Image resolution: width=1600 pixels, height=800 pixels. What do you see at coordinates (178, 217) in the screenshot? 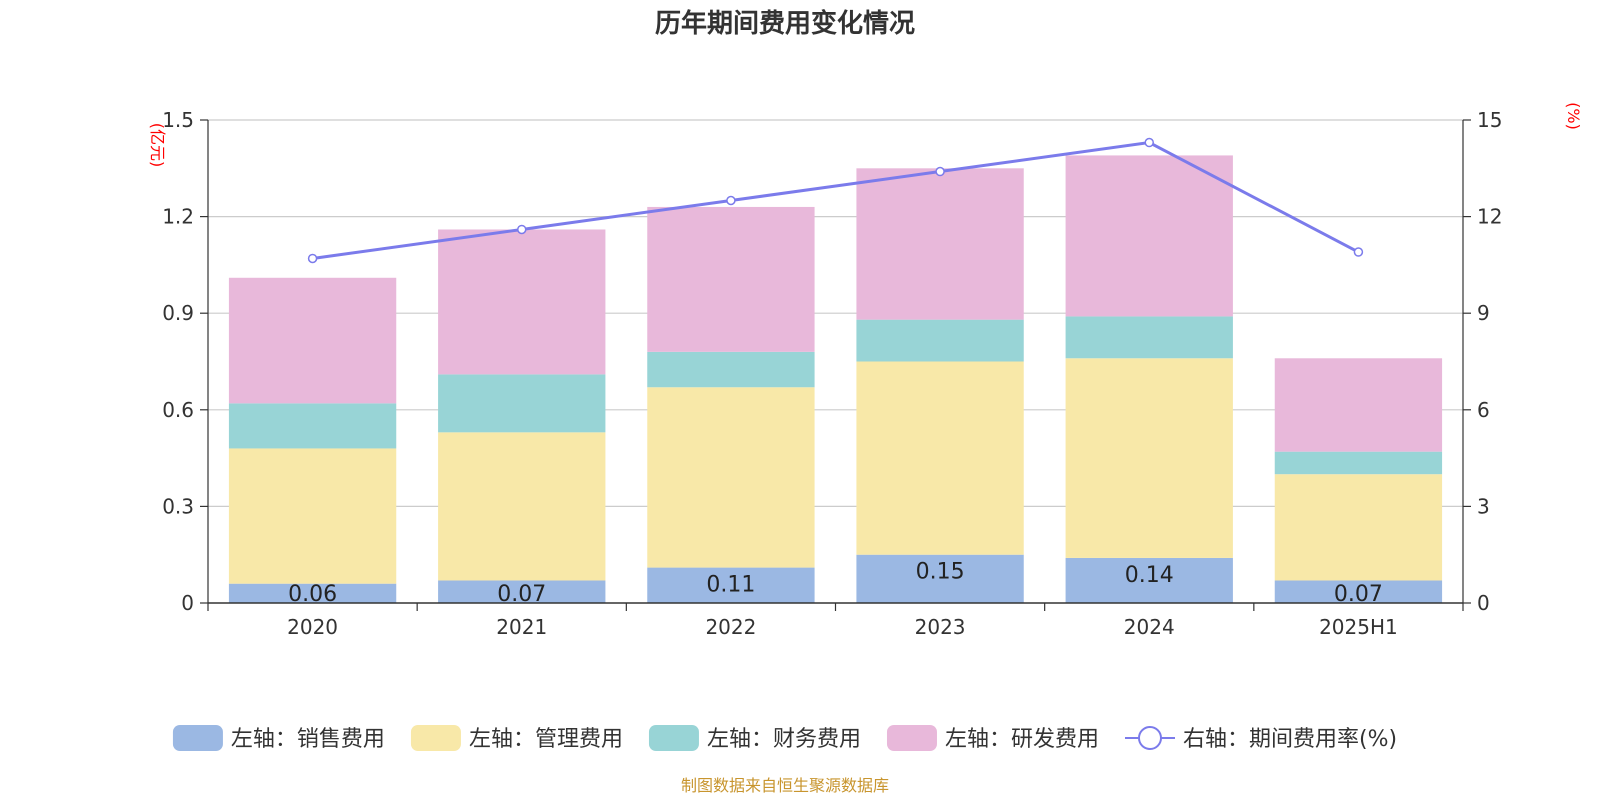
I see `left-tick-label: 1.2` at bounding box center [178, 217].